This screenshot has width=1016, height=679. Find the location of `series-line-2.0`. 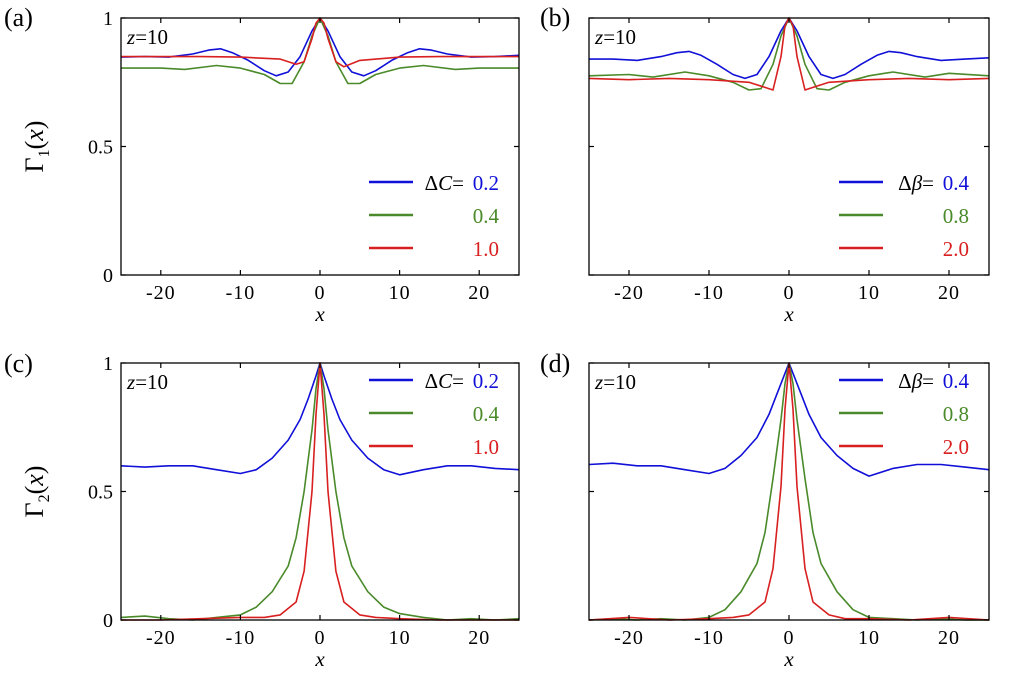

series-line-2.0 is located at coordinates (789, 54).